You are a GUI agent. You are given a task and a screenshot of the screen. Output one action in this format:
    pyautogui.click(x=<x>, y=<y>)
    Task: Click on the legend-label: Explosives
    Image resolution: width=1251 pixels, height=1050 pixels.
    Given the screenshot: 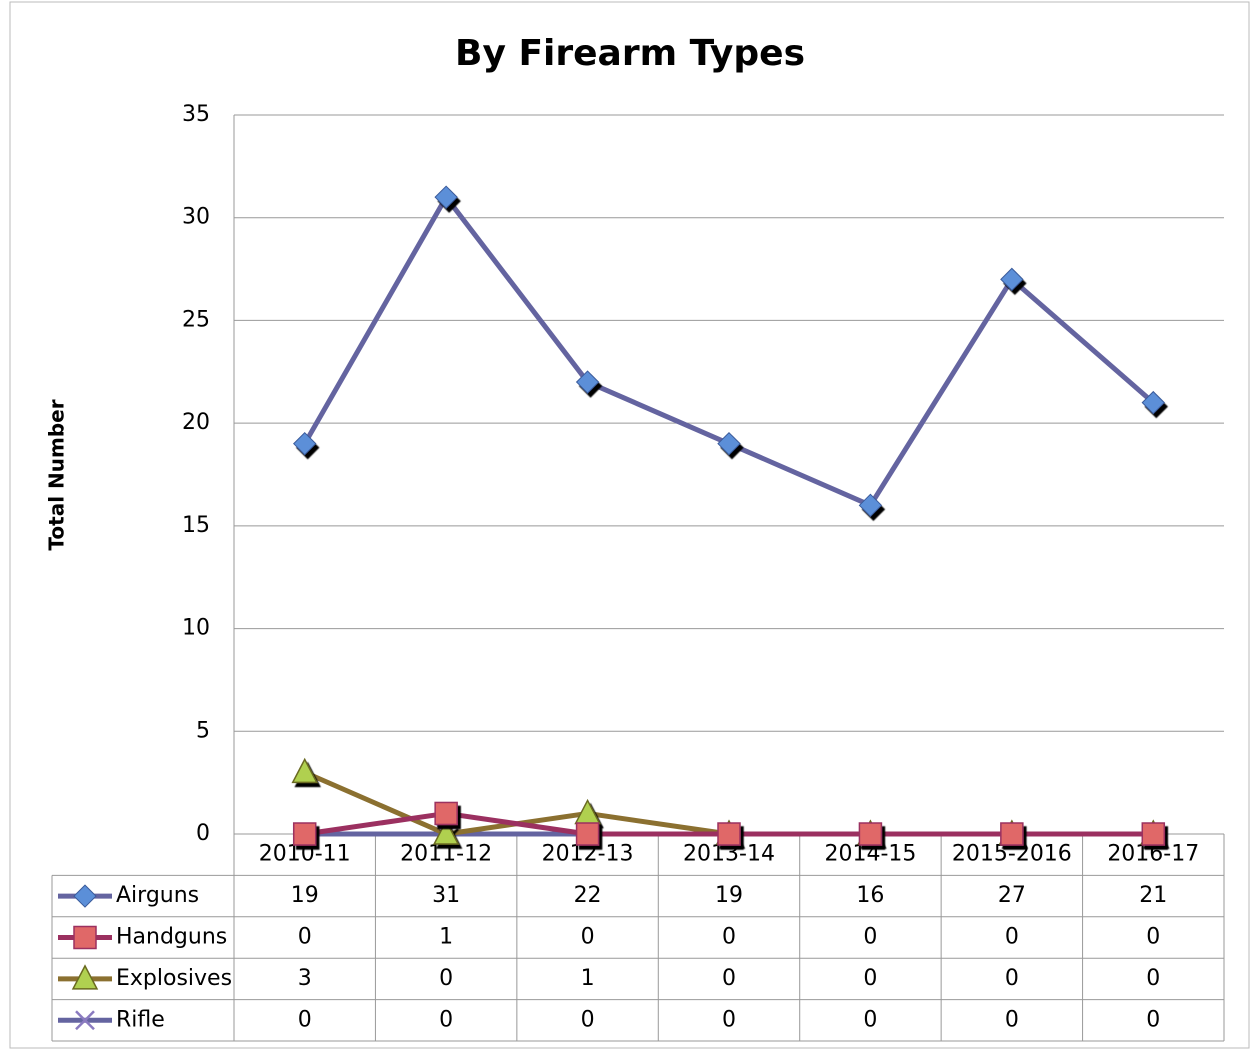 What is the action you would take?
    pyautogui.click(x=174, y=978)
    